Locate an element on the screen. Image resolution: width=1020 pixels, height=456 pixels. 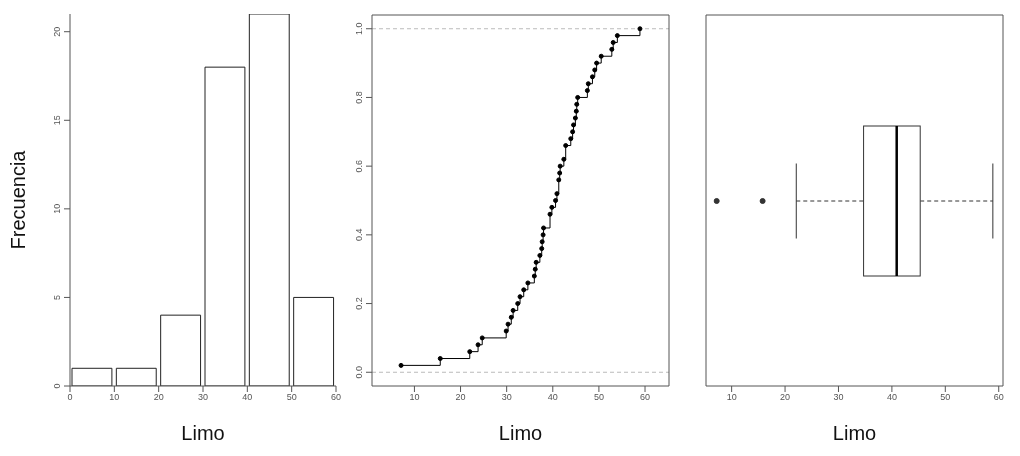
y-tick-label: 0.8 is located at coordinates (359, 97).